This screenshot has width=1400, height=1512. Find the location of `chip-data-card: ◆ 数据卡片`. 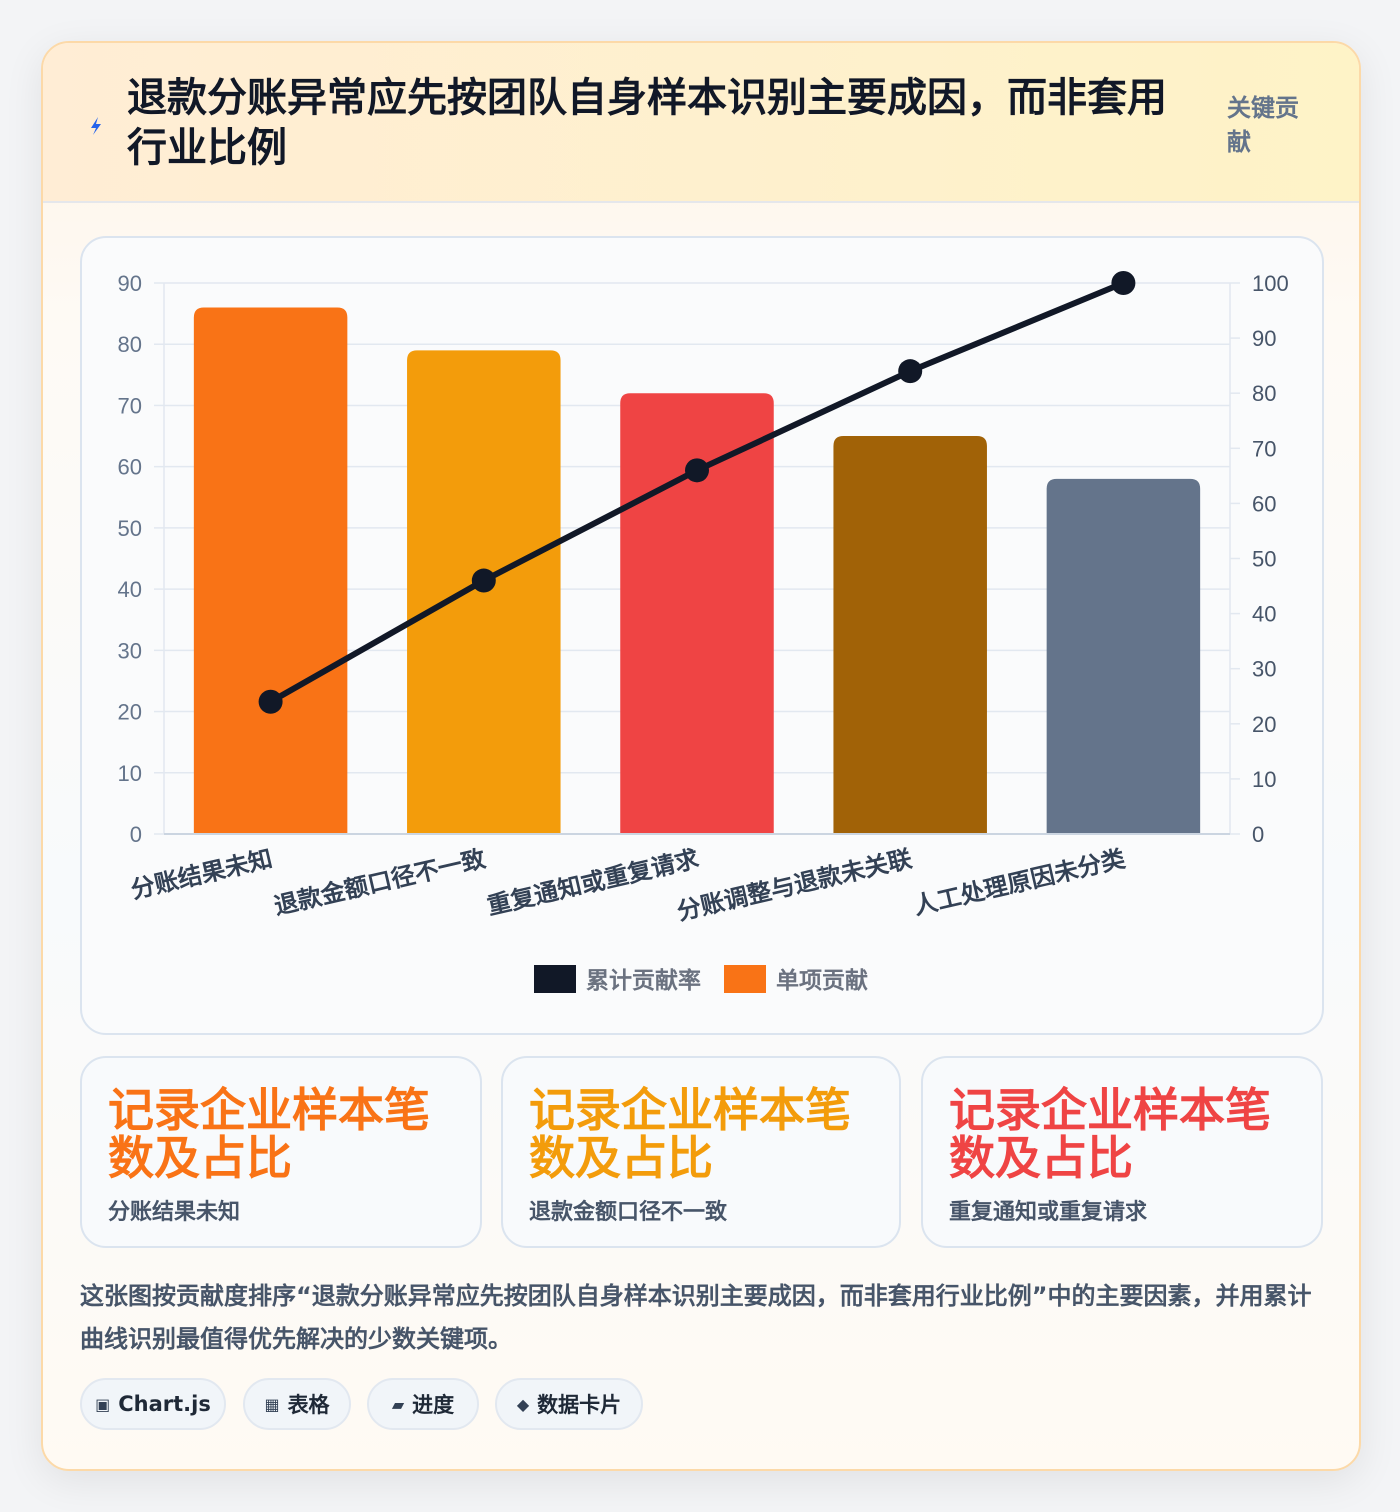

chip-data-card: ◆ 数据卡片 is located at coordinates (569, 1404).